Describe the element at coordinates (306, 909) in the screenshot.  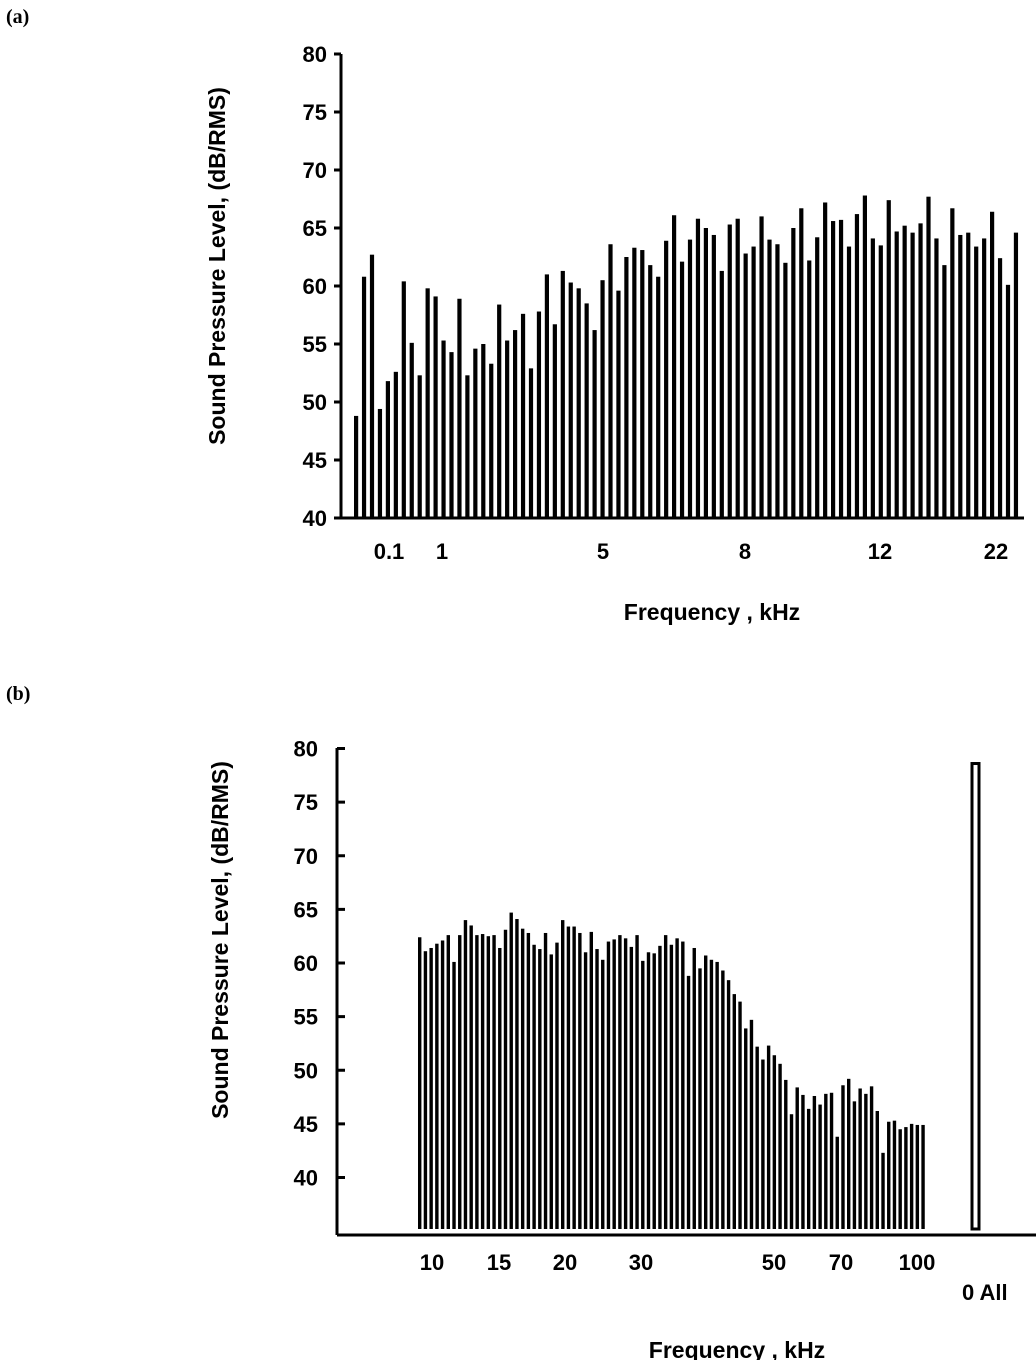
I see `y-tick-label: 65` at that location.